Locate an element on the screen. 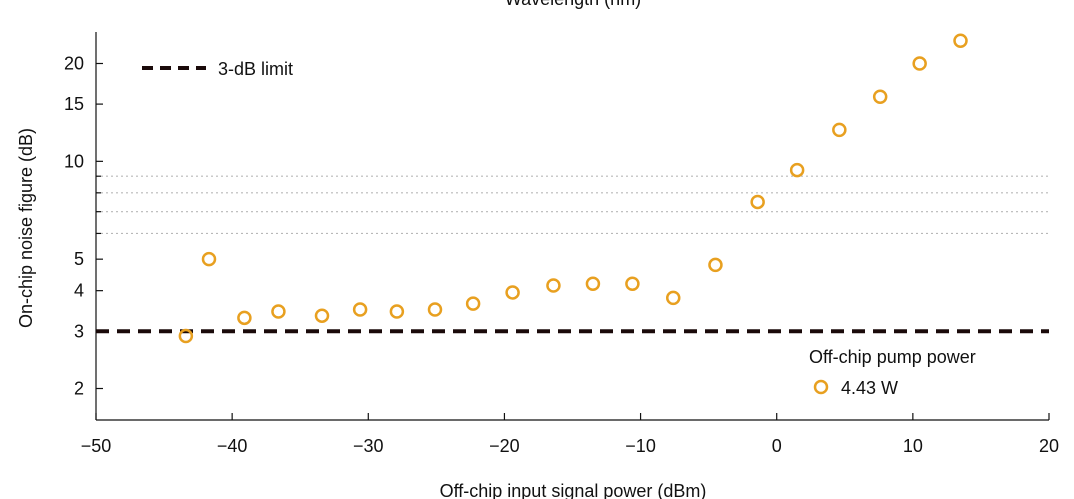  x-tick-label: −20 is located at coordinates (504, 446).